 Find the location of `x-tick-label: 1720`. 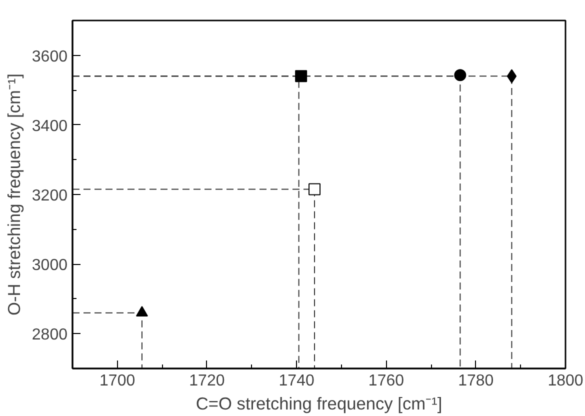

x-tick-label: 1720 is located at coordinates (207, 381).